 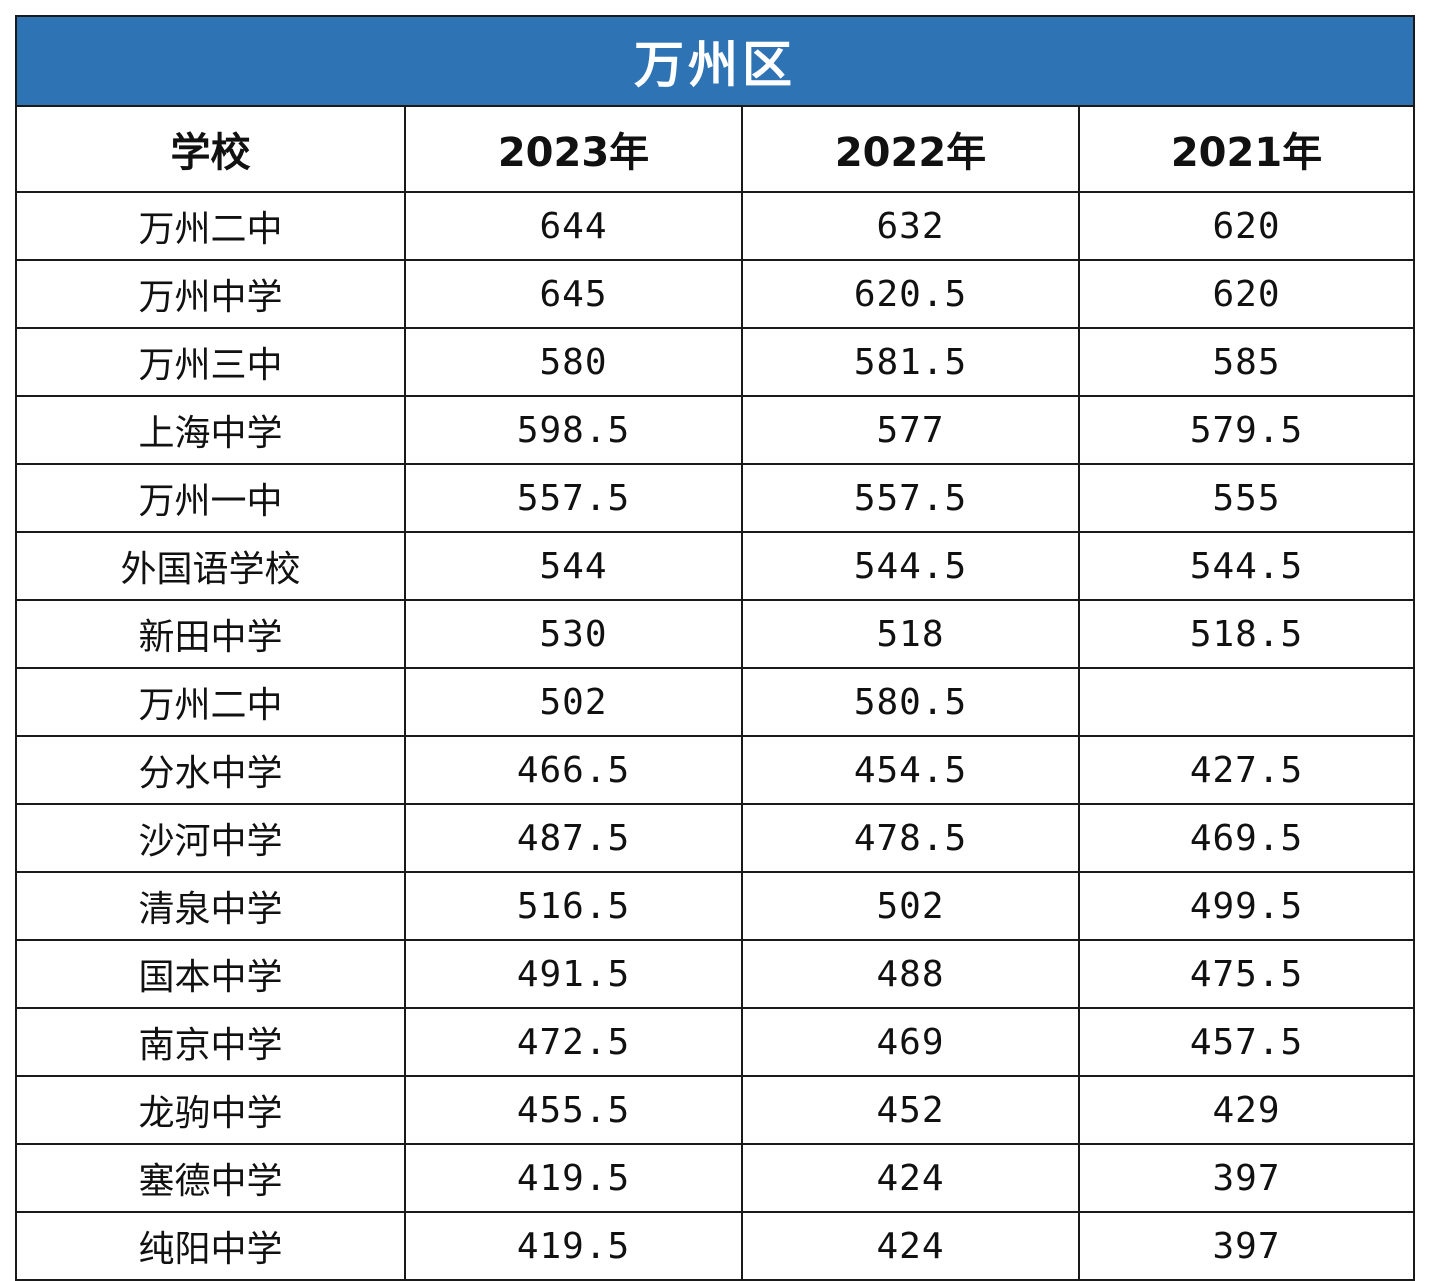 What do you see at coordinates (1245, 362) in the screenshot?
I see `score-2021-cell: 585` at bounding box center [1245, 362].